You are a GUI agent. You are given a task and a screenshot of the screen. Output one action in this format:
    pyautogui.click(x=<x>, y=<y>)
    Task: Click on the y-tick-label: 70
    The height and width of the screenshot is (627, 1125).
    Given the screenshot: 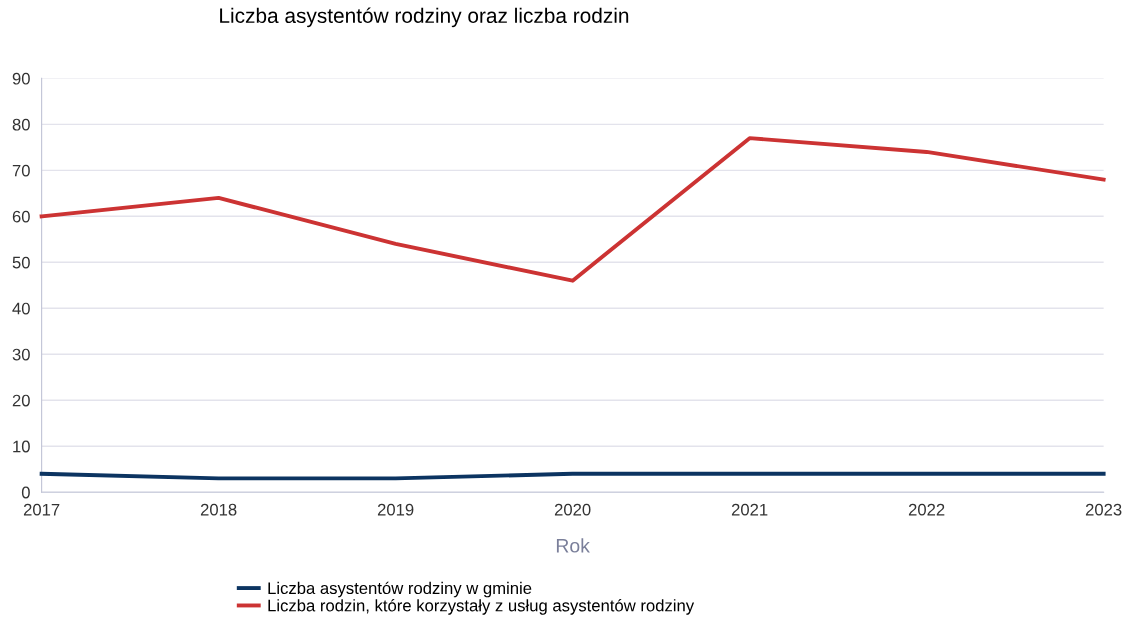 What is the action you would take?
    pyautogui.click(x=21, y=170)
    